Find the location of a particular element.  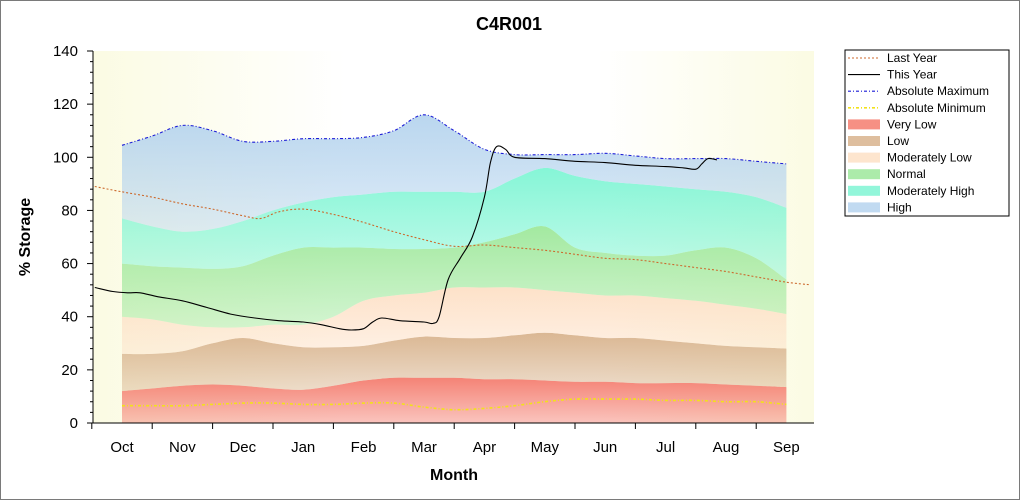

legend-item-very-low: Very Low is located at coordinates (892, 124).